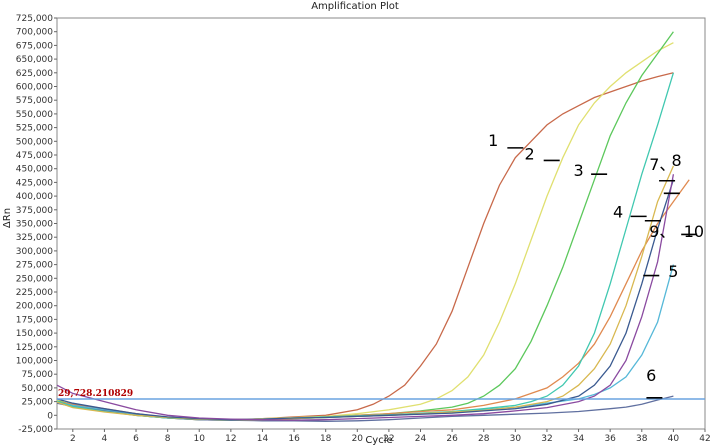  Describe the element at coordinates (651, 375) in the screenshot. I see `annotation-label: 6` at that location.